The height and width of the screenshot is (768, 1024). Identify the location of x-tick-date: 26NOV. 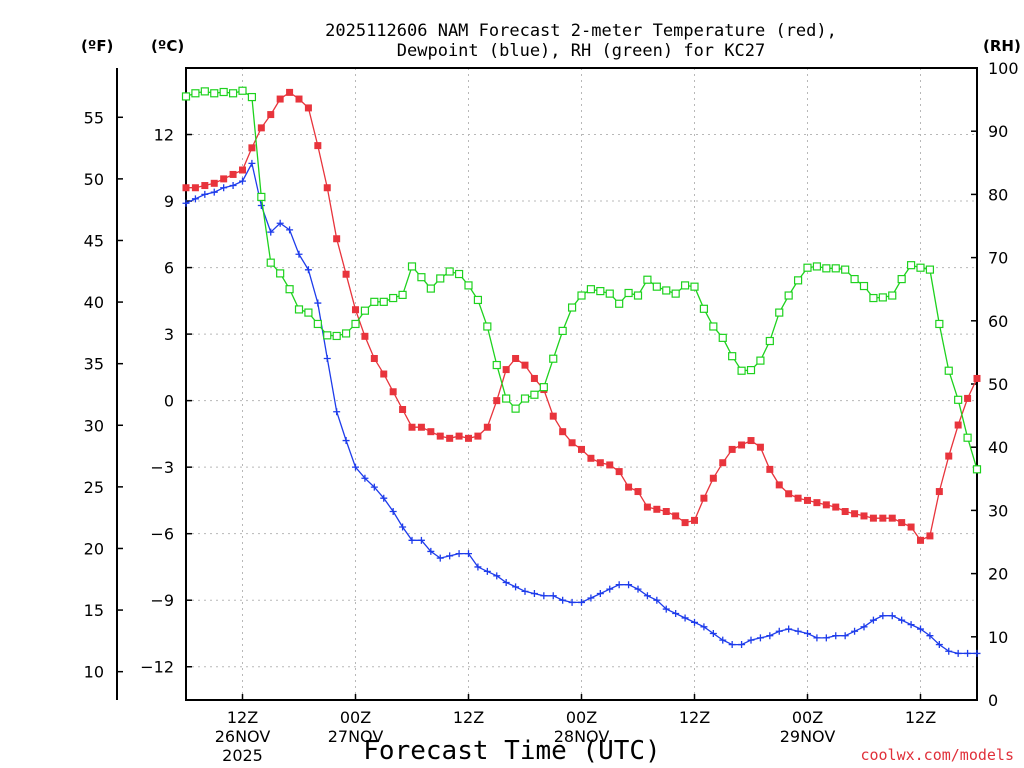
(243, 736).